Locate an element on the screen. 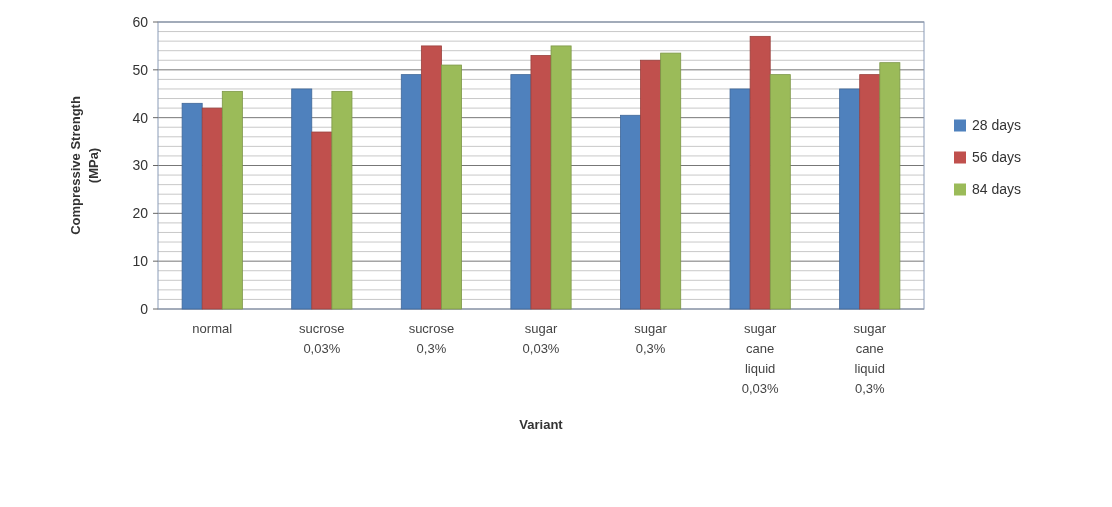 The image size is (1112, 507). x-tick-label: sugar cane liquid 0,3% is located at coordinates (870, 358).